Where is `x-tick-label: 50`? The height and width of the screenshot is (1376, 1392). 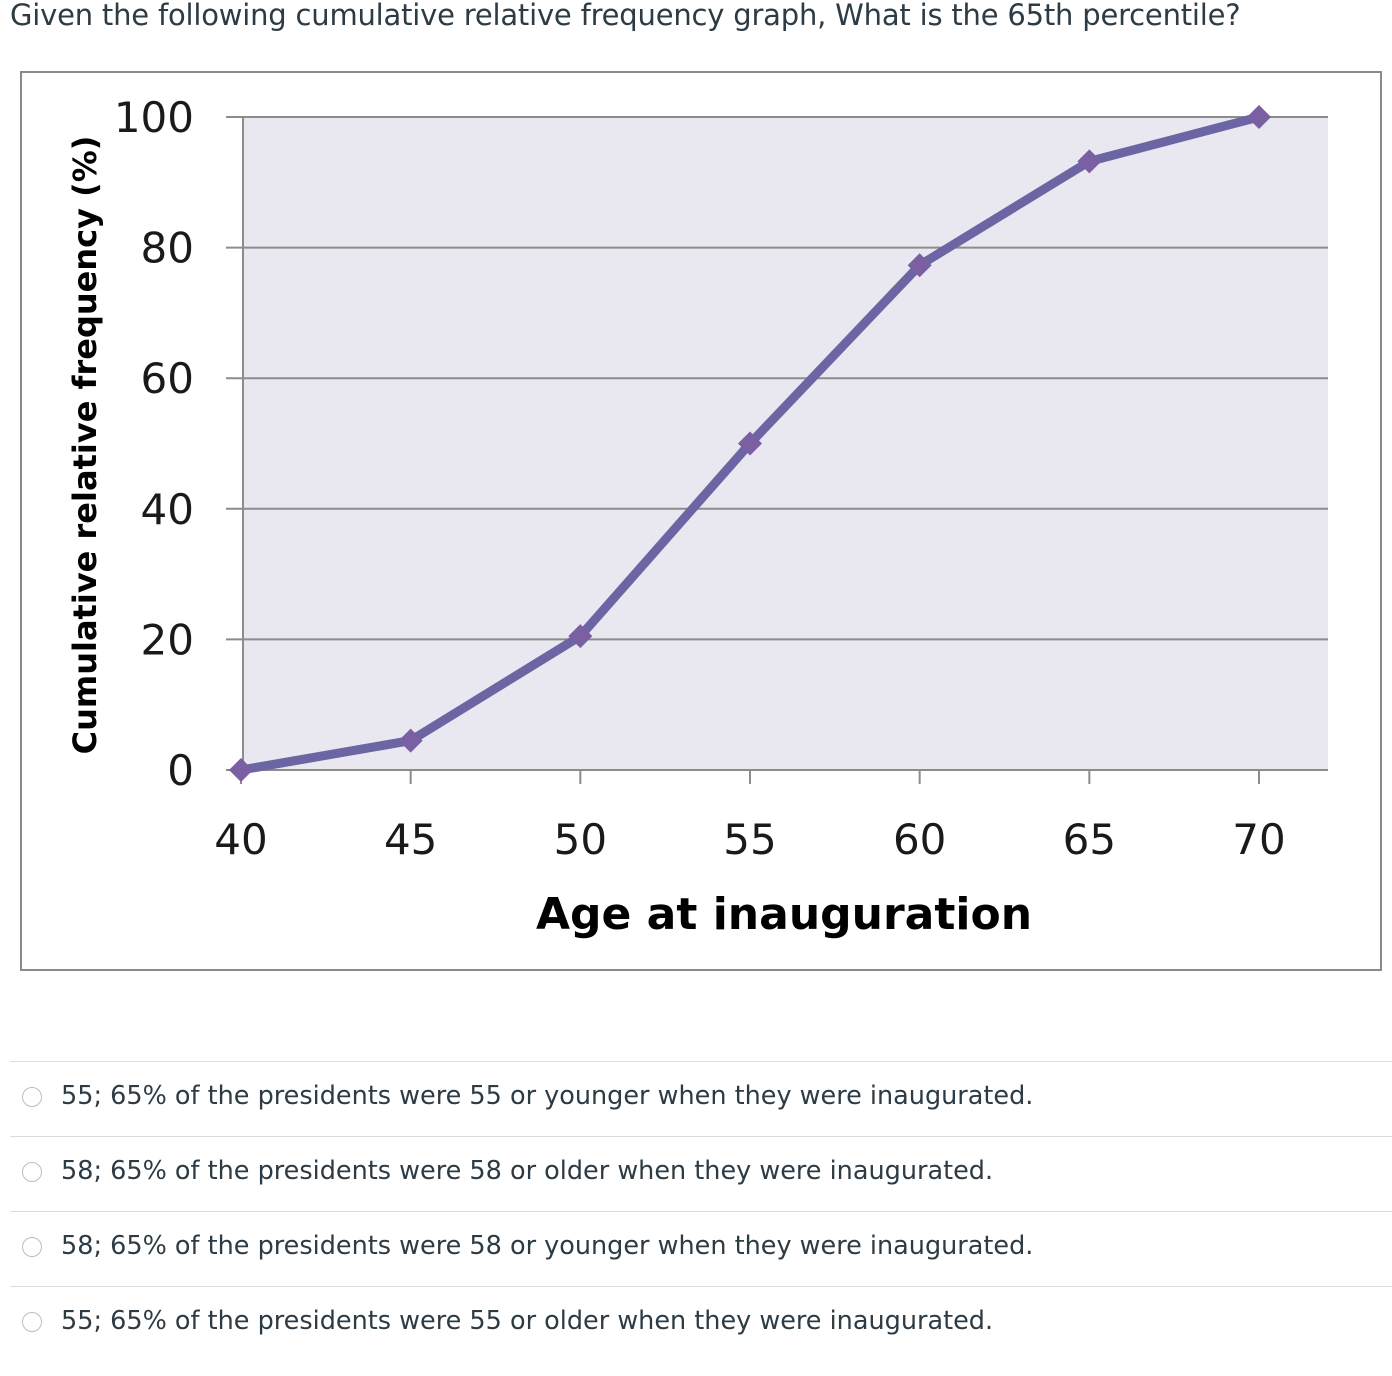
x-tick-label: 50 is located at coordinates (580, 839).